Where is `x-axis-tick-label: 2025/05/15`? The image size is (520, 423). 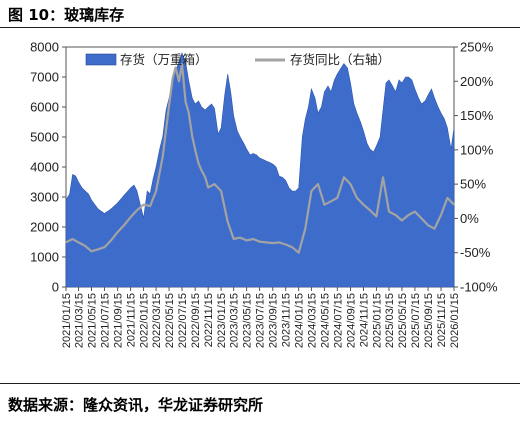
x-axis-tick-label: 2025/05/15 is located at coordinates (403, 320).